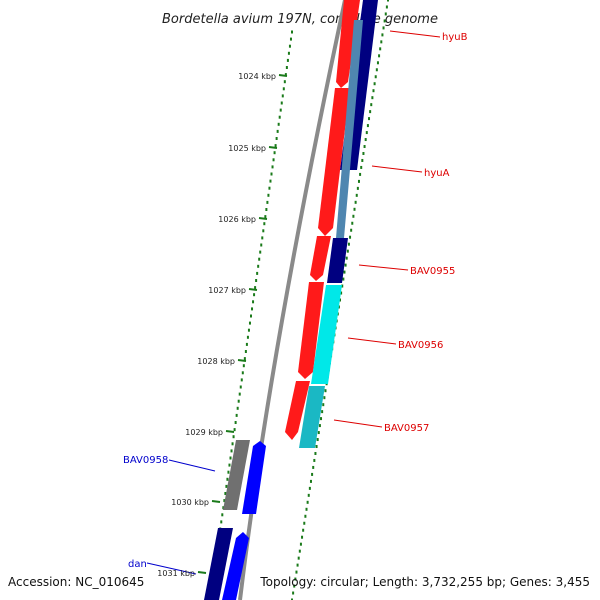 This screenshot has height=600, width=600. I want to click on gene-BAV0958-grey, so click(236, 475).